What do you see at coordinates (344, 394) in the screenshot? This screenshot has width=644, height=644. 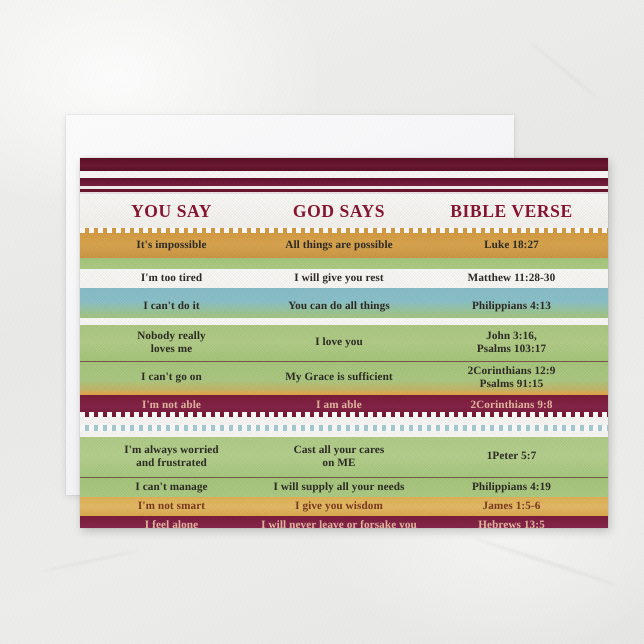 I see `divider-stripe-orange` at bounding box center [344, 394].